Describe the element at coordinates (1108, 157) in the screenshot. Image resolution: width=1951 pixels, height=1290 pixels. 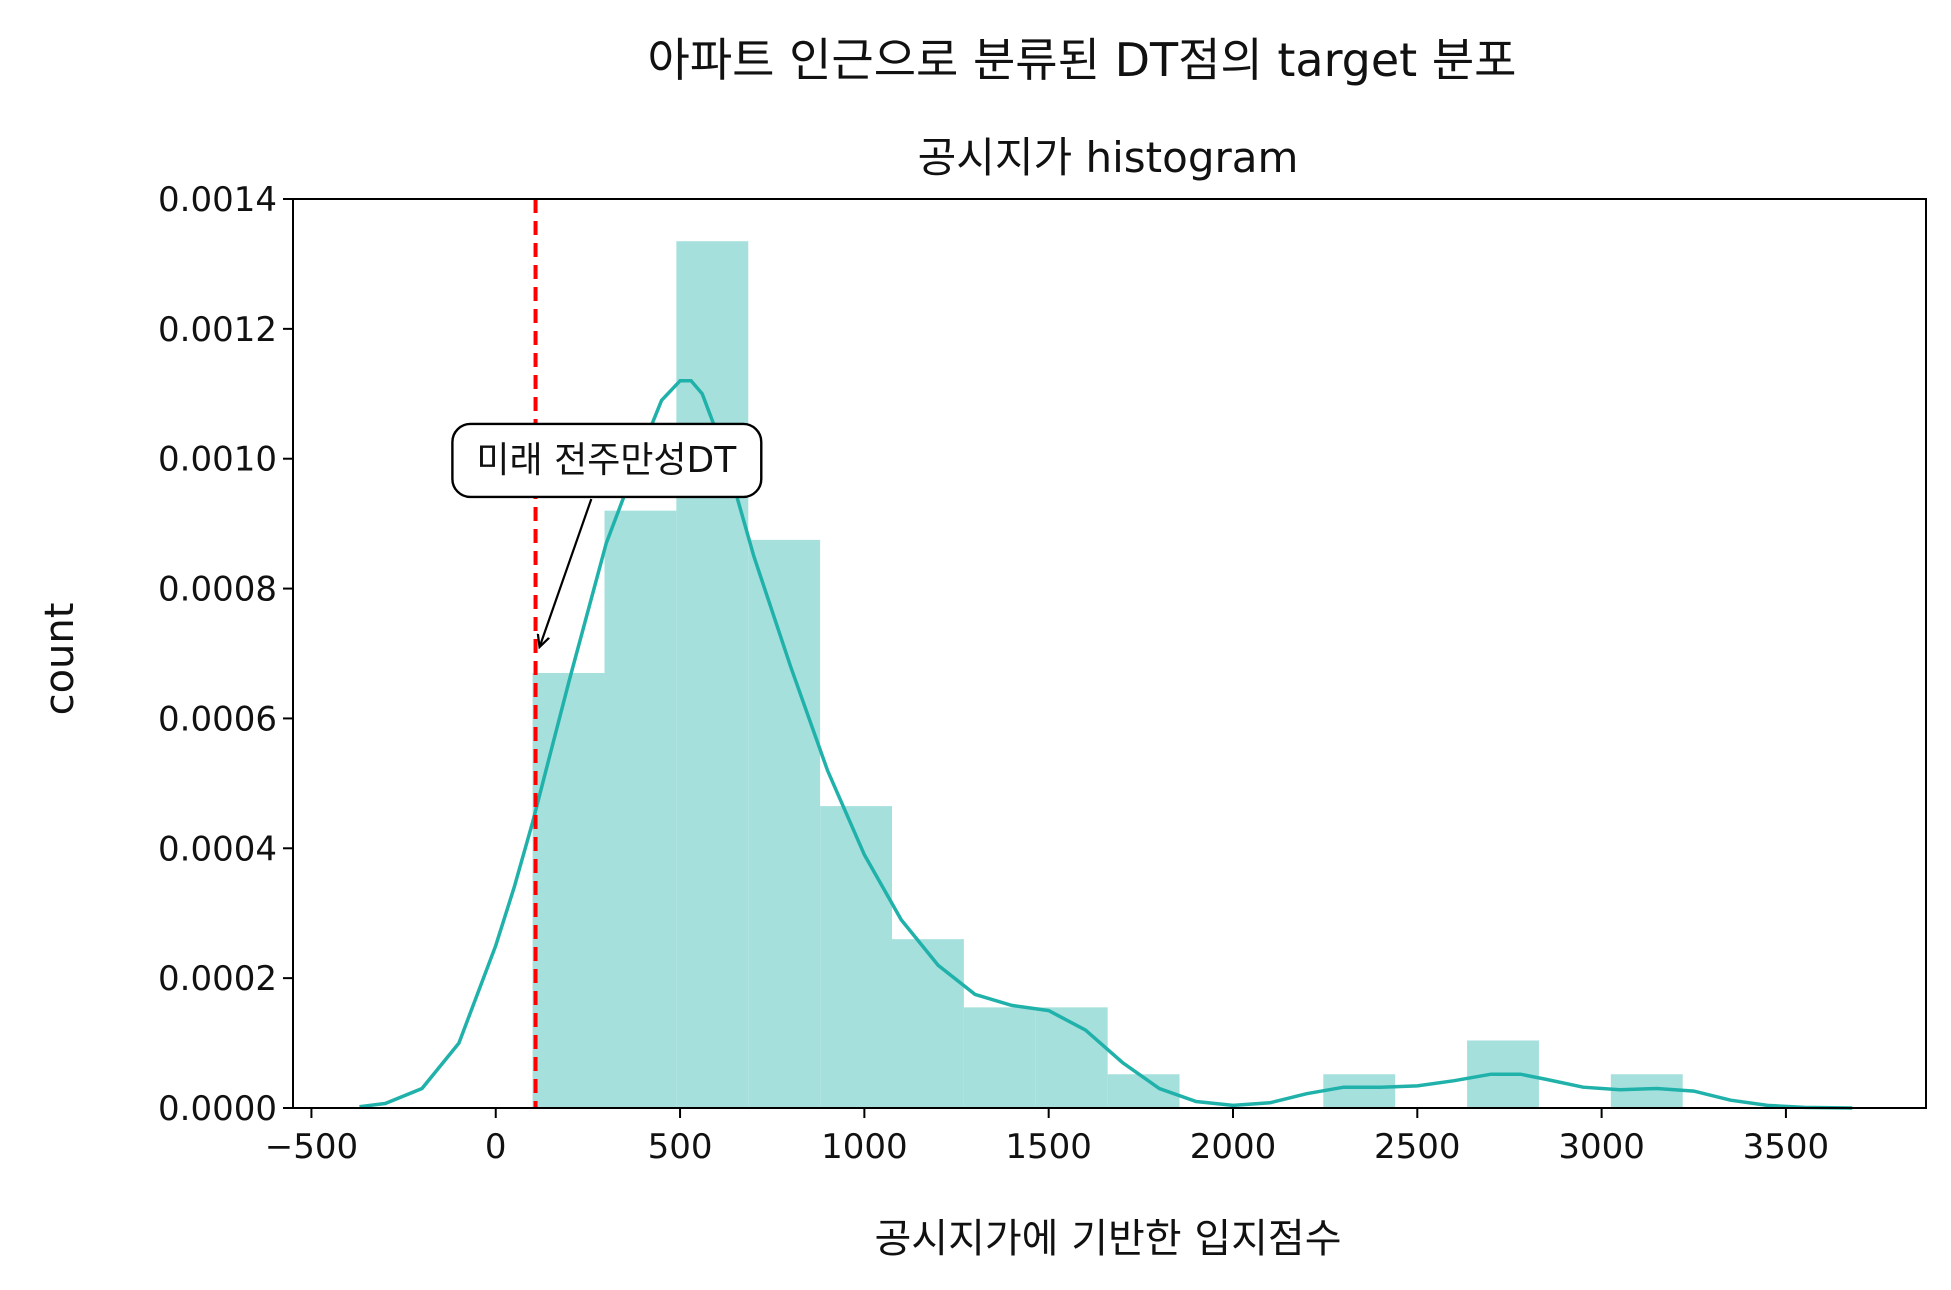
I see `chart-title: 공시지가 histogram` at that location.